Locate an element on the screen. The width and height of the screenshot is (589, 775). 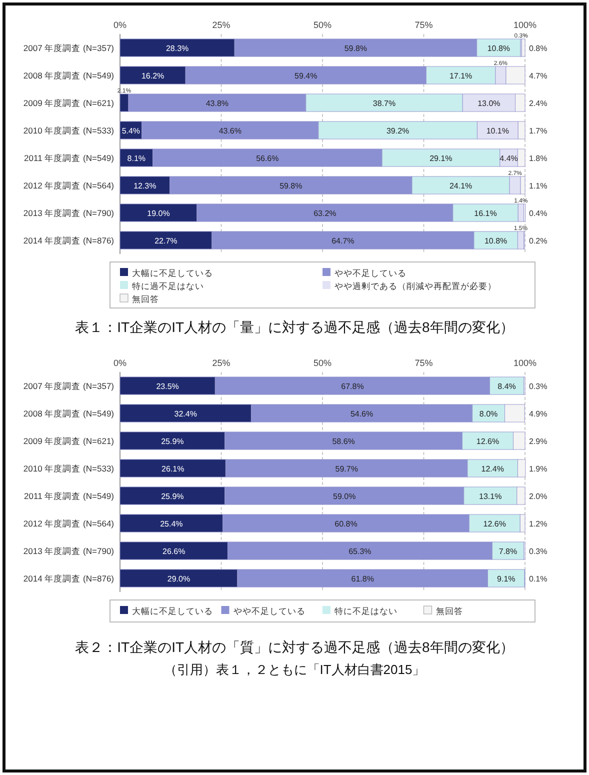
data-label: 1.9% is located at coordinates (538, 469).